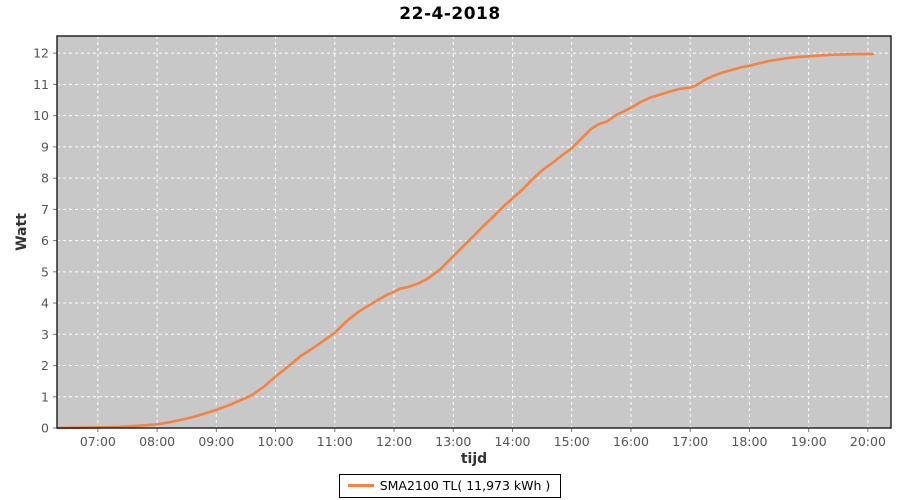 This screenshot has width=900, height=500. What do you see at coordinates (45, 240) in the screenshot?
I see `y-tick-label: 6` at bounding box center [45, 240].